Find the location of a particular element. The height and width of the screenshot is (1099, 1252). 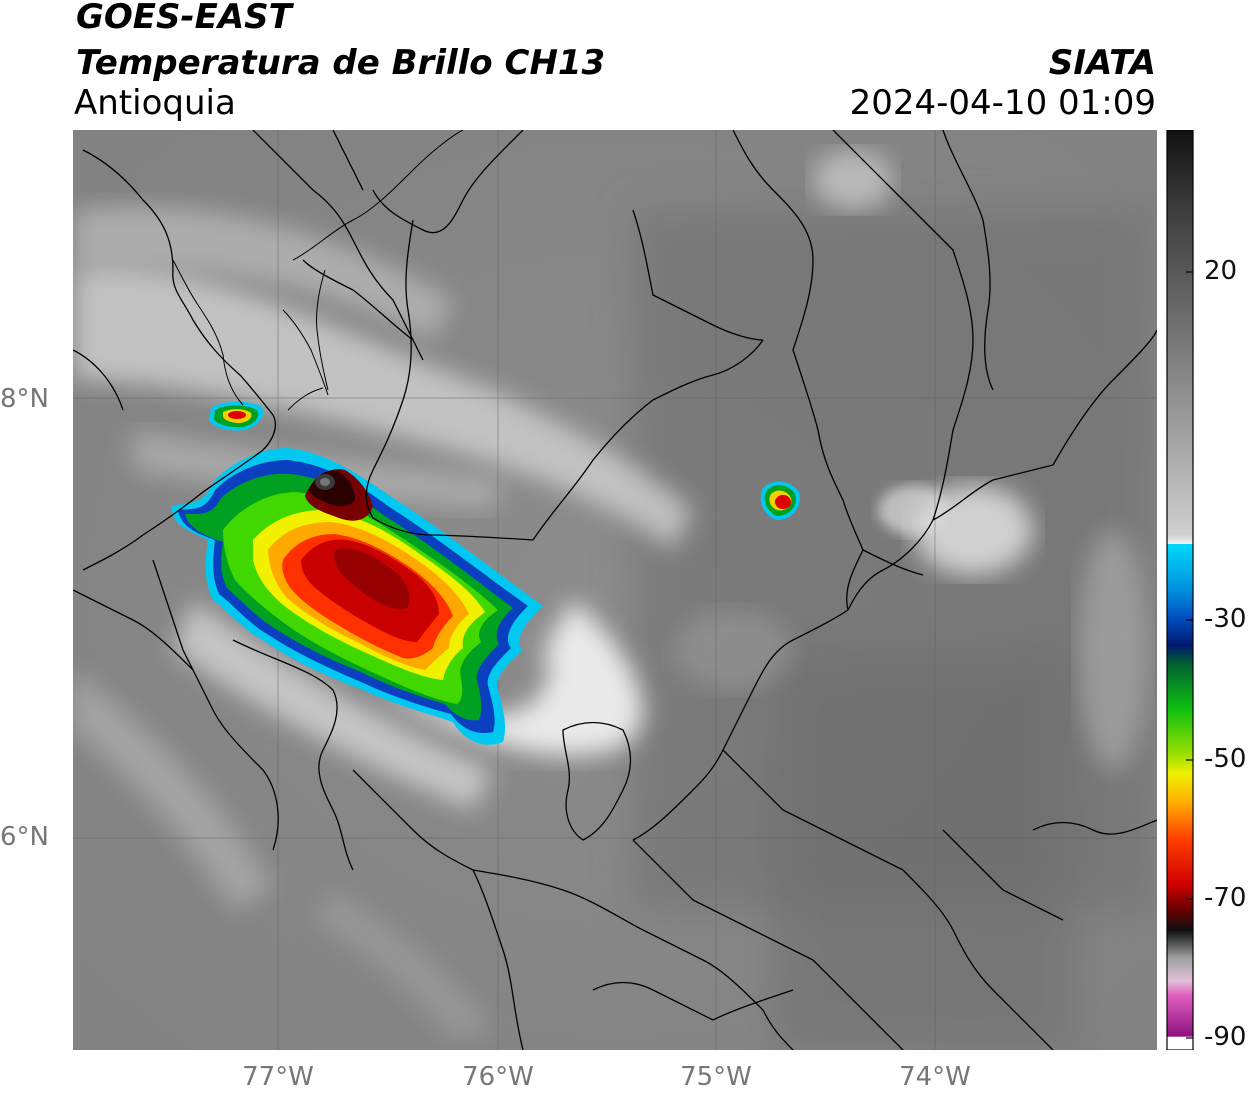

organization-label: SIATA is located at coordinates (1102, 63).